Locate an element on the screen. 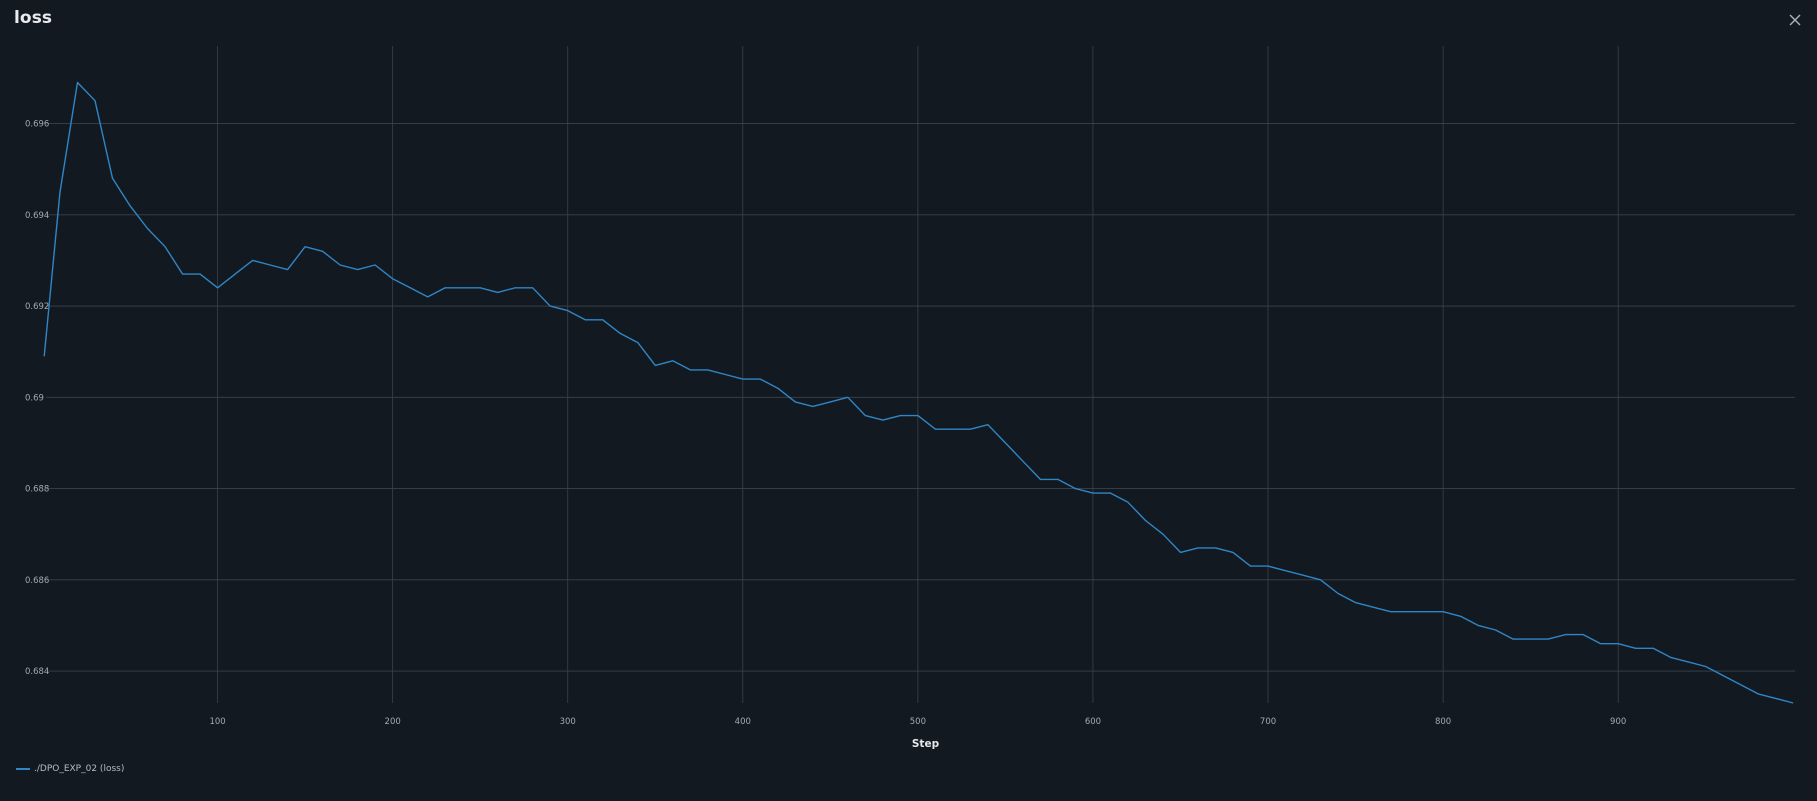 The image size is (1817, 801). x-tick-label: 500 is located at coordinates (918, 722).